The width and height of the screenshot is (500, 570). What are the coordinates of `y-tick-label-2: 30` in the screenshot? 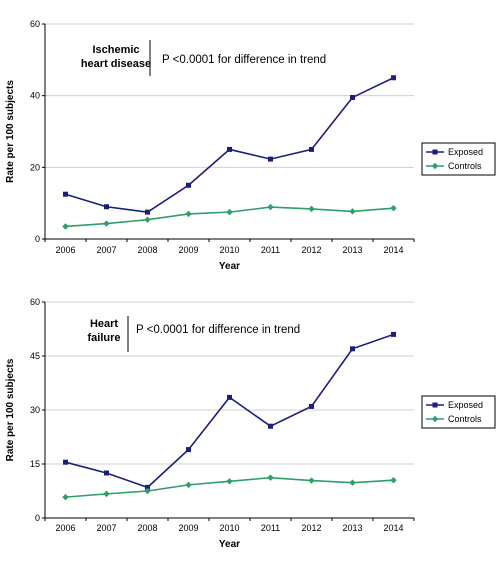 It's located at (35, 410).